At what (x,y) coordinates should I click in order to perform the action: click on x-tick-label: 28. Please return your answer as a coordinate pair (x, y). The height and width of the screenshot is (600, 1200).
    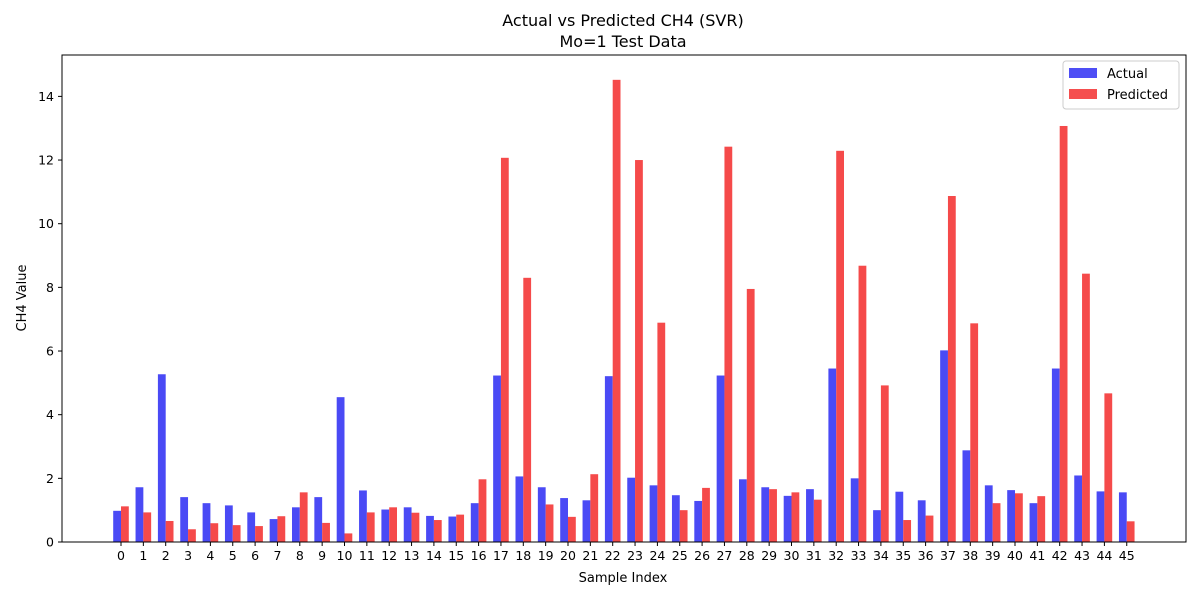
    Looking at the image, I should click on (747, 555).